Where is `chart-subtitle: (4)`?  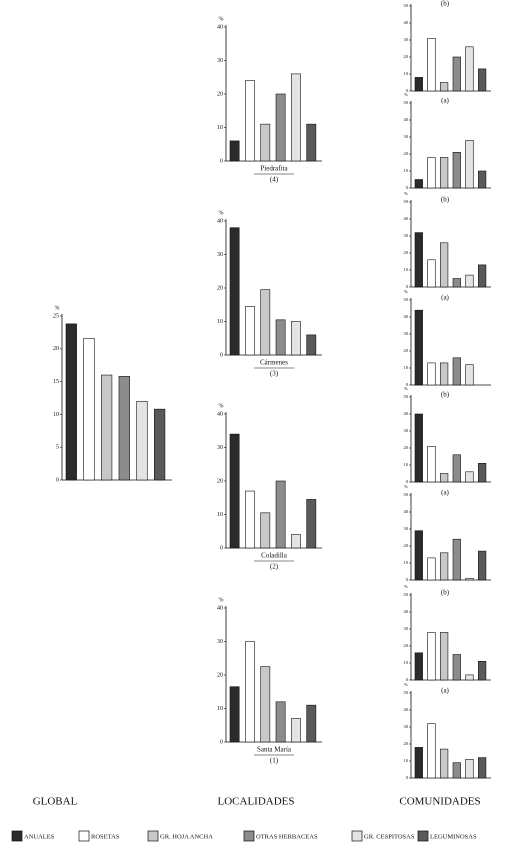 chart-subtitle: (4) is located at coordinates (274, 180).